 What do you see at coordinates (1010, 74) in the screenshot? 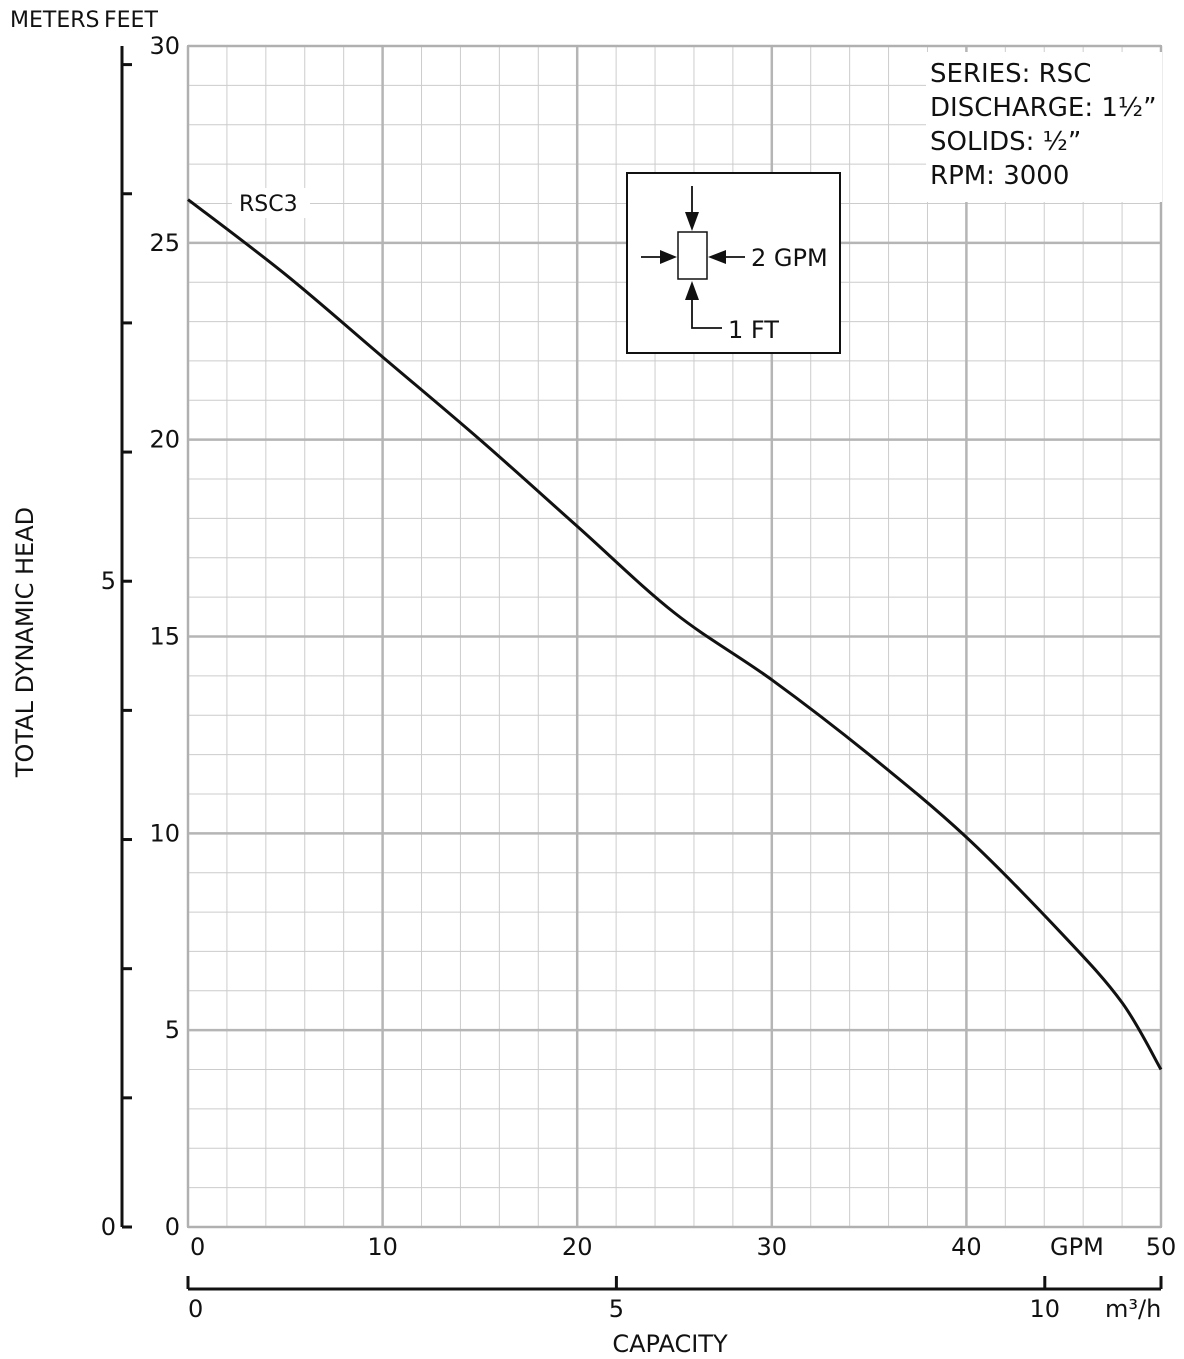
I see `info-series: SERIES: RSC` at bounding box center [1010, 74].